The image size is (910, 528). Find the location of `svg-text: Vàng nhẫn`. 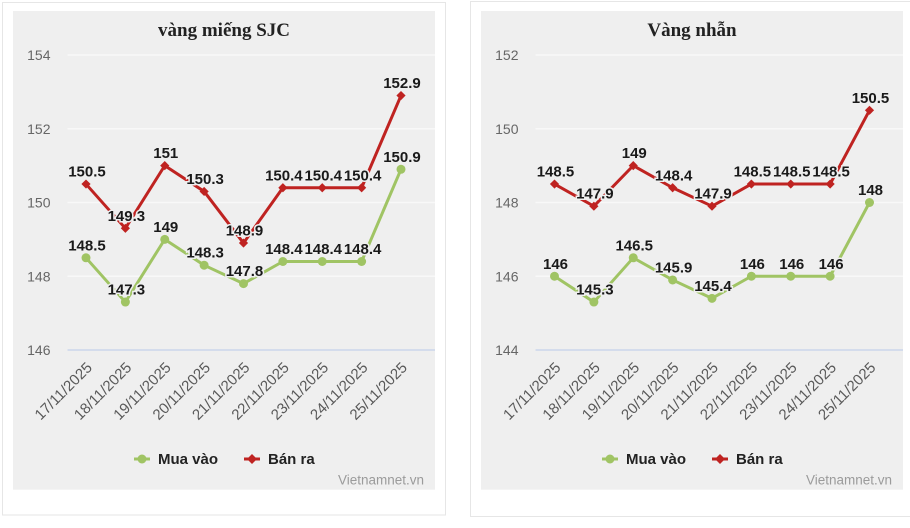

svg-text: Vàng nhẫn is located at coordinates (692, 30).